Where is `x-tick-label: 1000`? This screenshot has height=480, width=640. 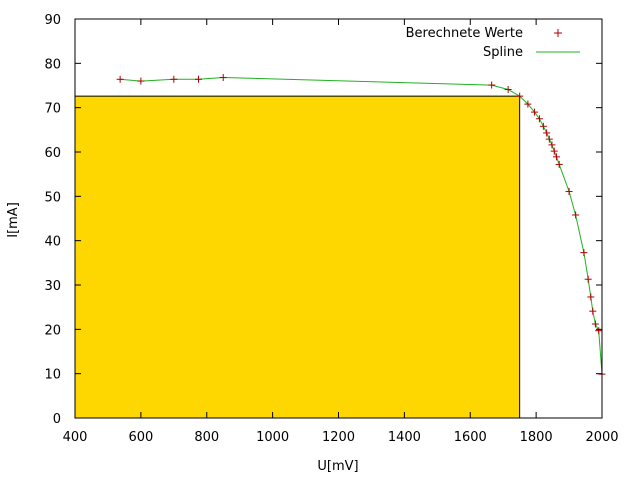
x-tick-label: 1000 is located at coordinates (272, 437).